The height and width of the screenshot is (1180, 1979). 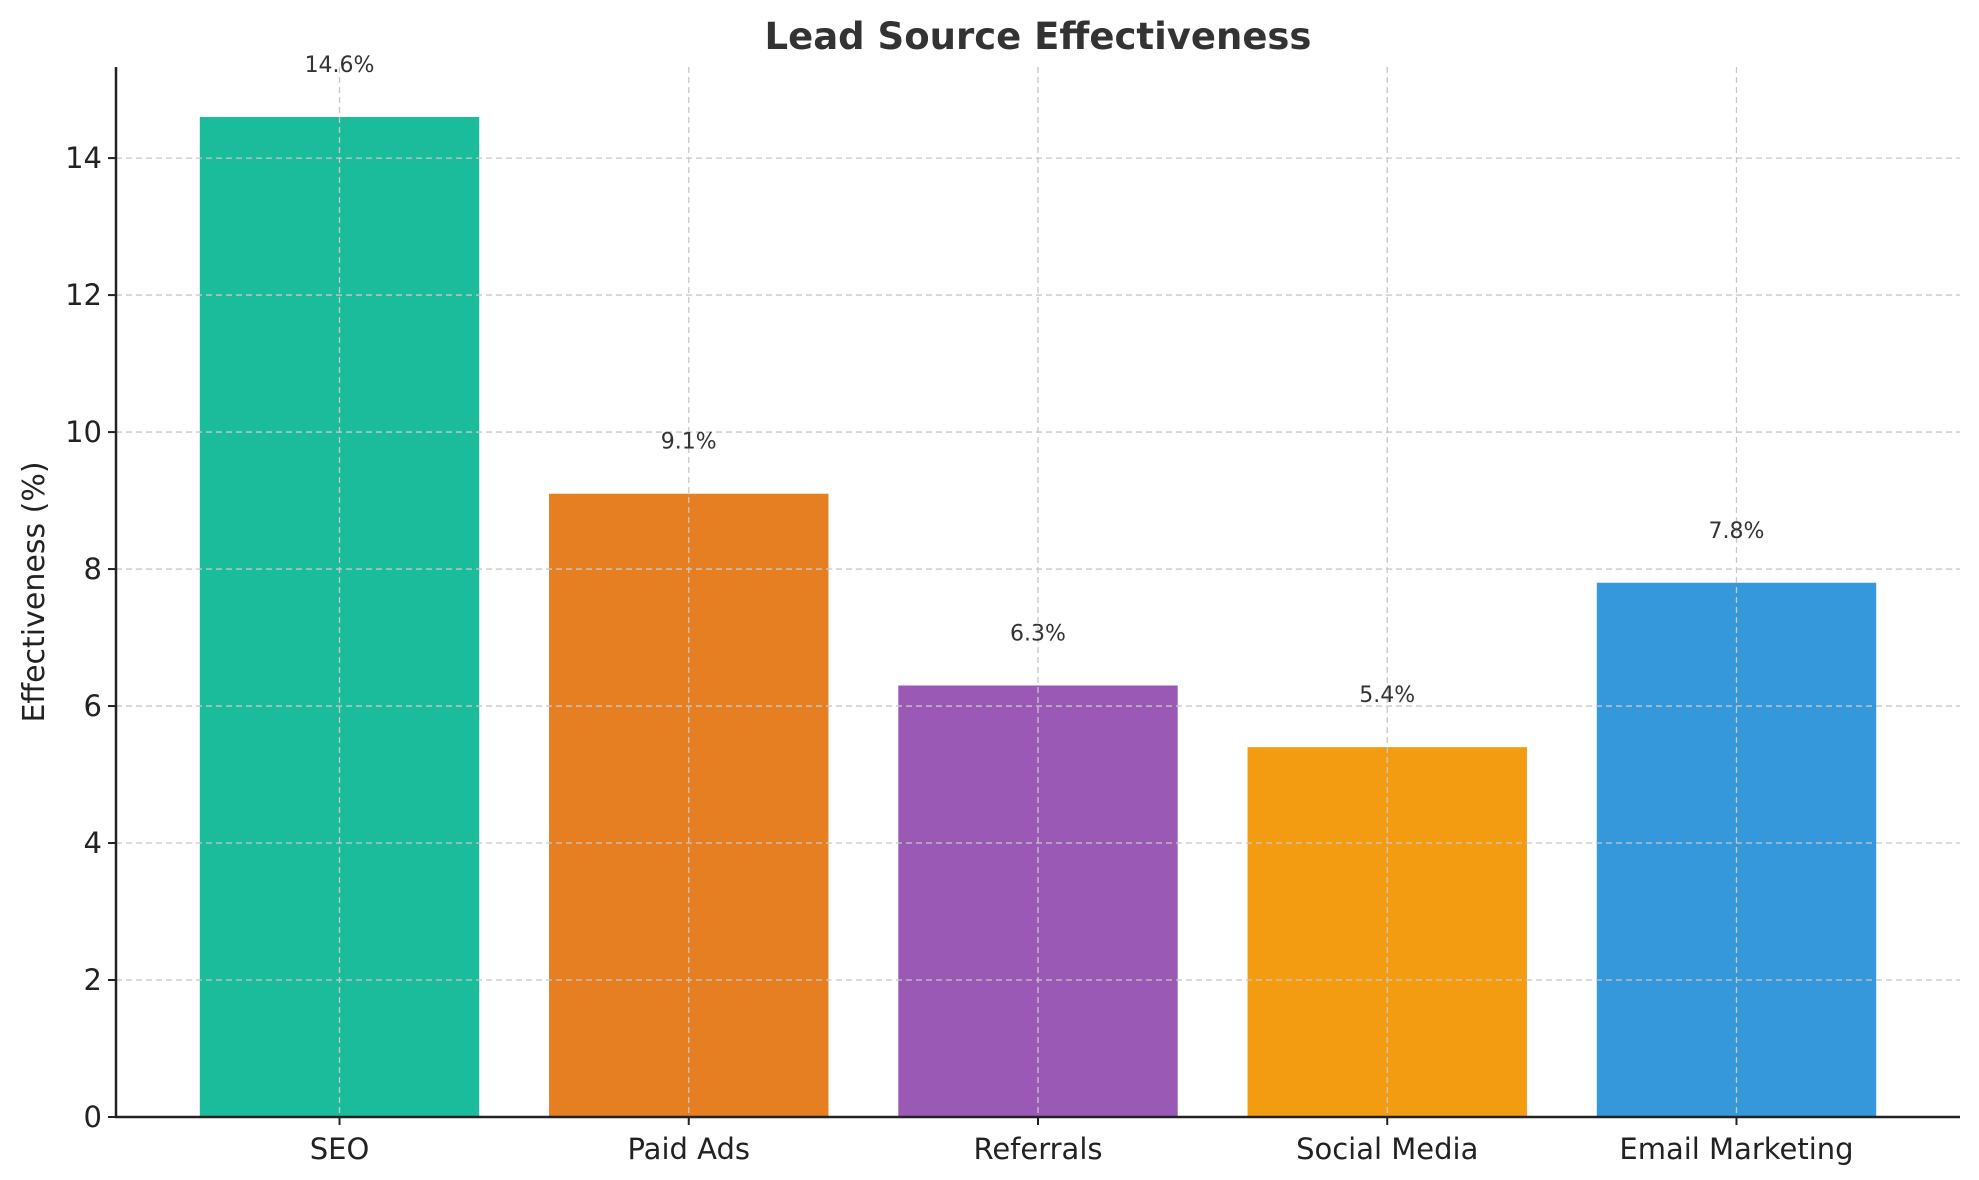 I want to click on x-tick-label: Email Marketing, so click(x=1736, y=1149).